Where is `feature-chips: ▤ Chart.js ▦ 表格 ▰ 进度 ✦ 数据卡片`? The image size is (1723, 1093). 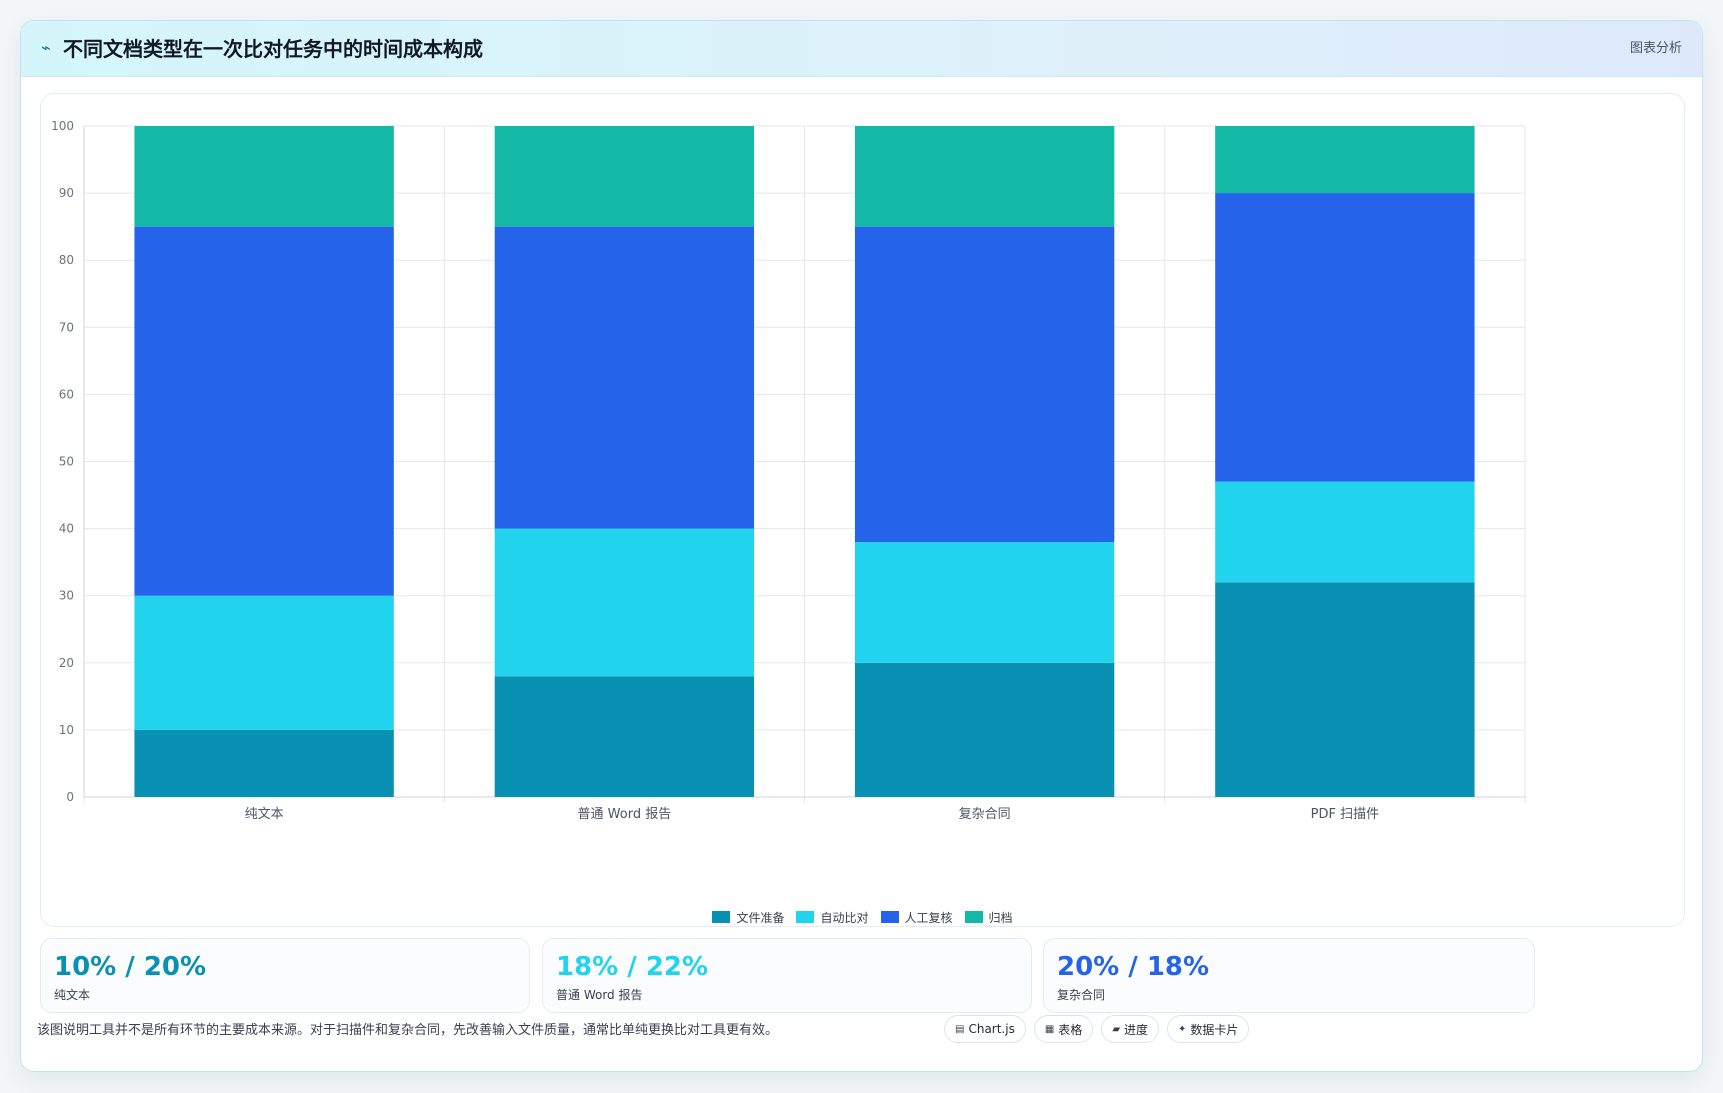 feature-chips: ▤ Chart.js ▦ 表格 ▰ 进度 ✦ 数据卡片 is located at coordinates (1097, 1029).